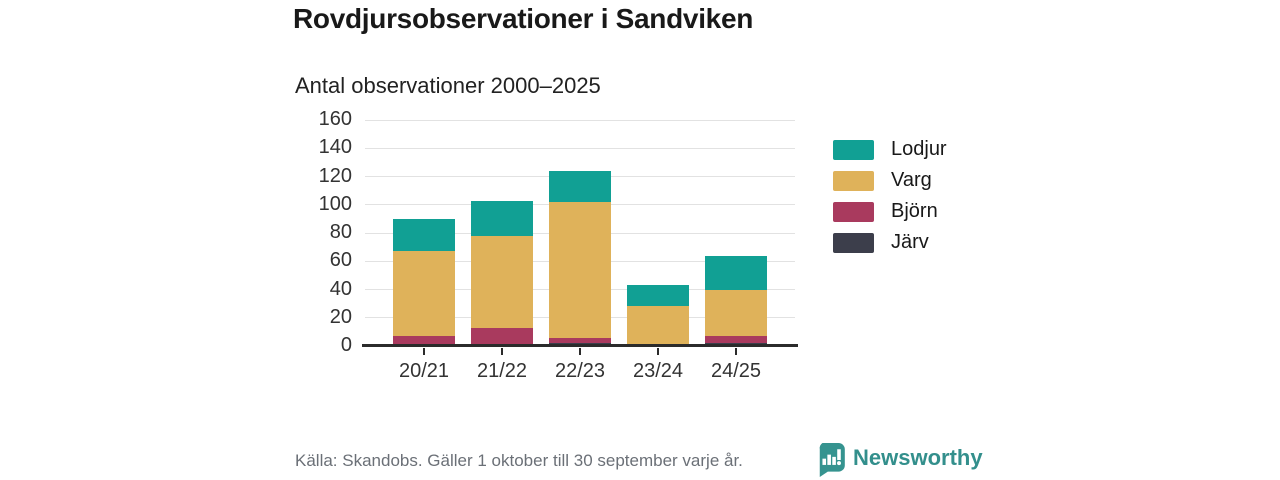  Describe the element at coordinates (335, 175) in the screenshot. I see `y-tick-label: 120` at that location.